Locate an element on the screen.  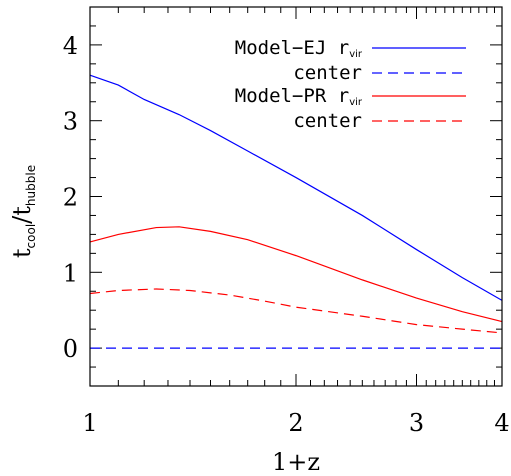
legend-label-text: Model−EJ r is located at coordinates (292, 48).